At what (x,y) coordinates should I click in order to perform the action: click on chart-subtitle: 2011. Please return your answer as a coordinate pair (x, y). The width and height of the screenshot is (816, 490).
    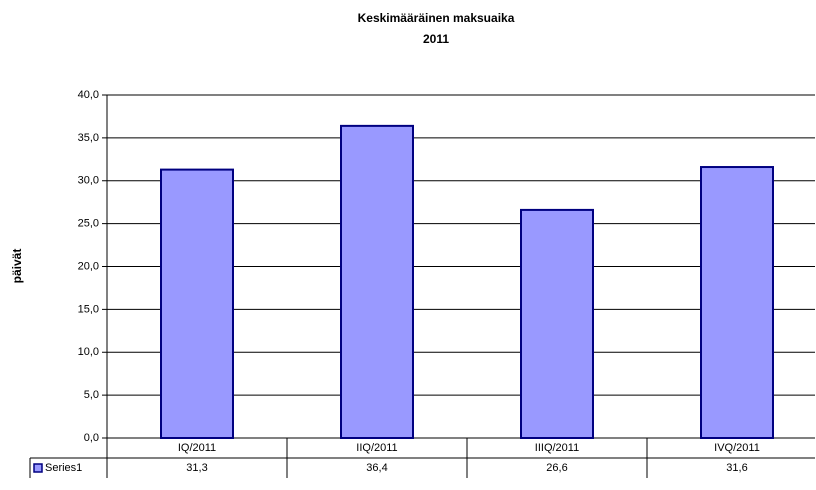
    Looking at the image, I should click on (436, 39).